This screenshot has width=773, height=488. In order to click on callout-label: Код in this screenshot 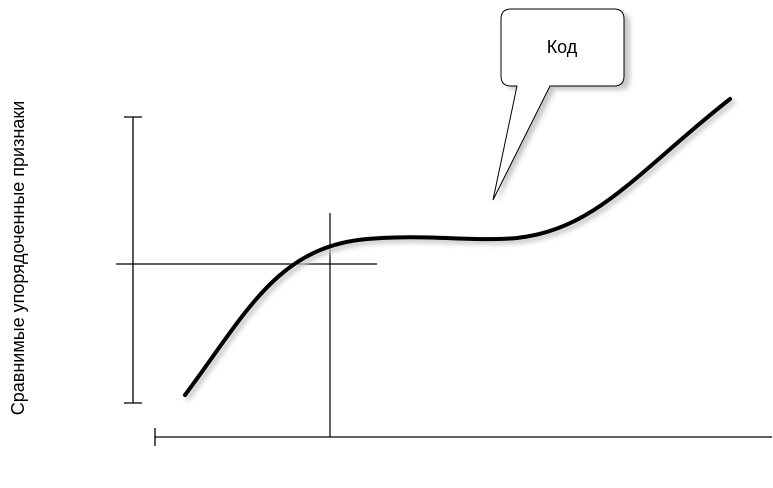, I will do `click(562, 47)`.